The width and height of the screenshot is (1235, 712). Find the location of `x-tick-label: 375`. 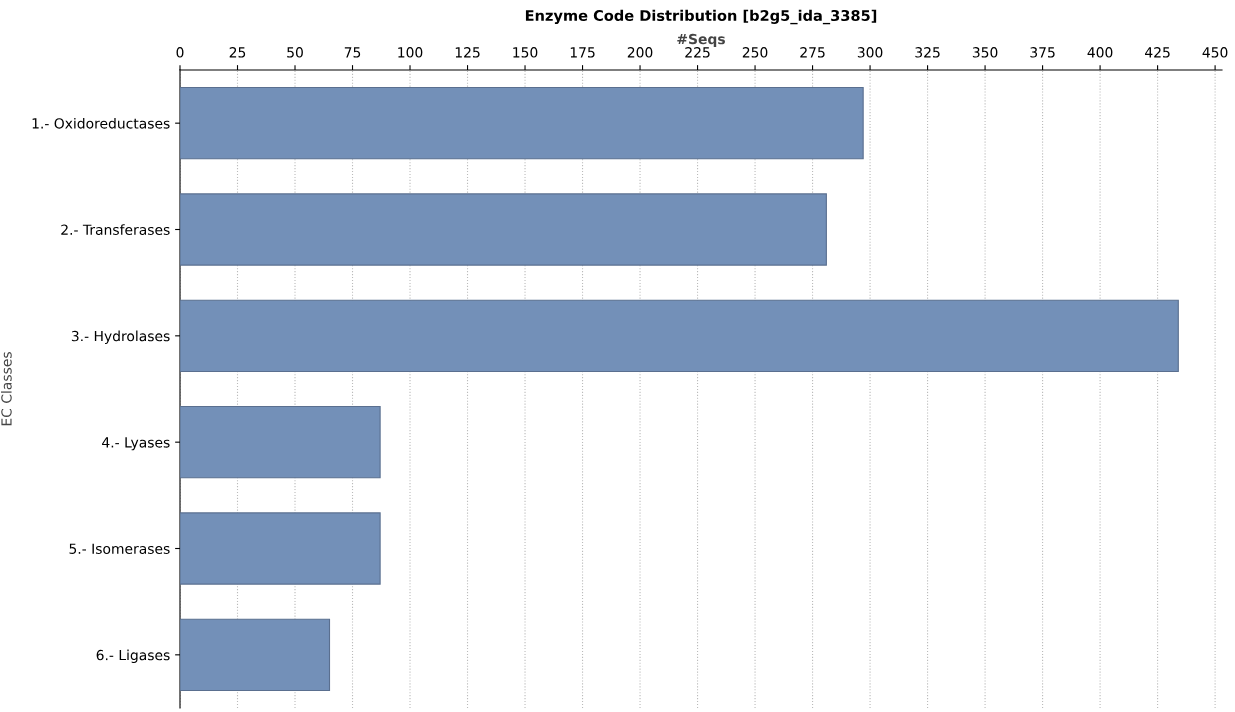

x-tick-label: 375 is located at coordinates (1042, 52).